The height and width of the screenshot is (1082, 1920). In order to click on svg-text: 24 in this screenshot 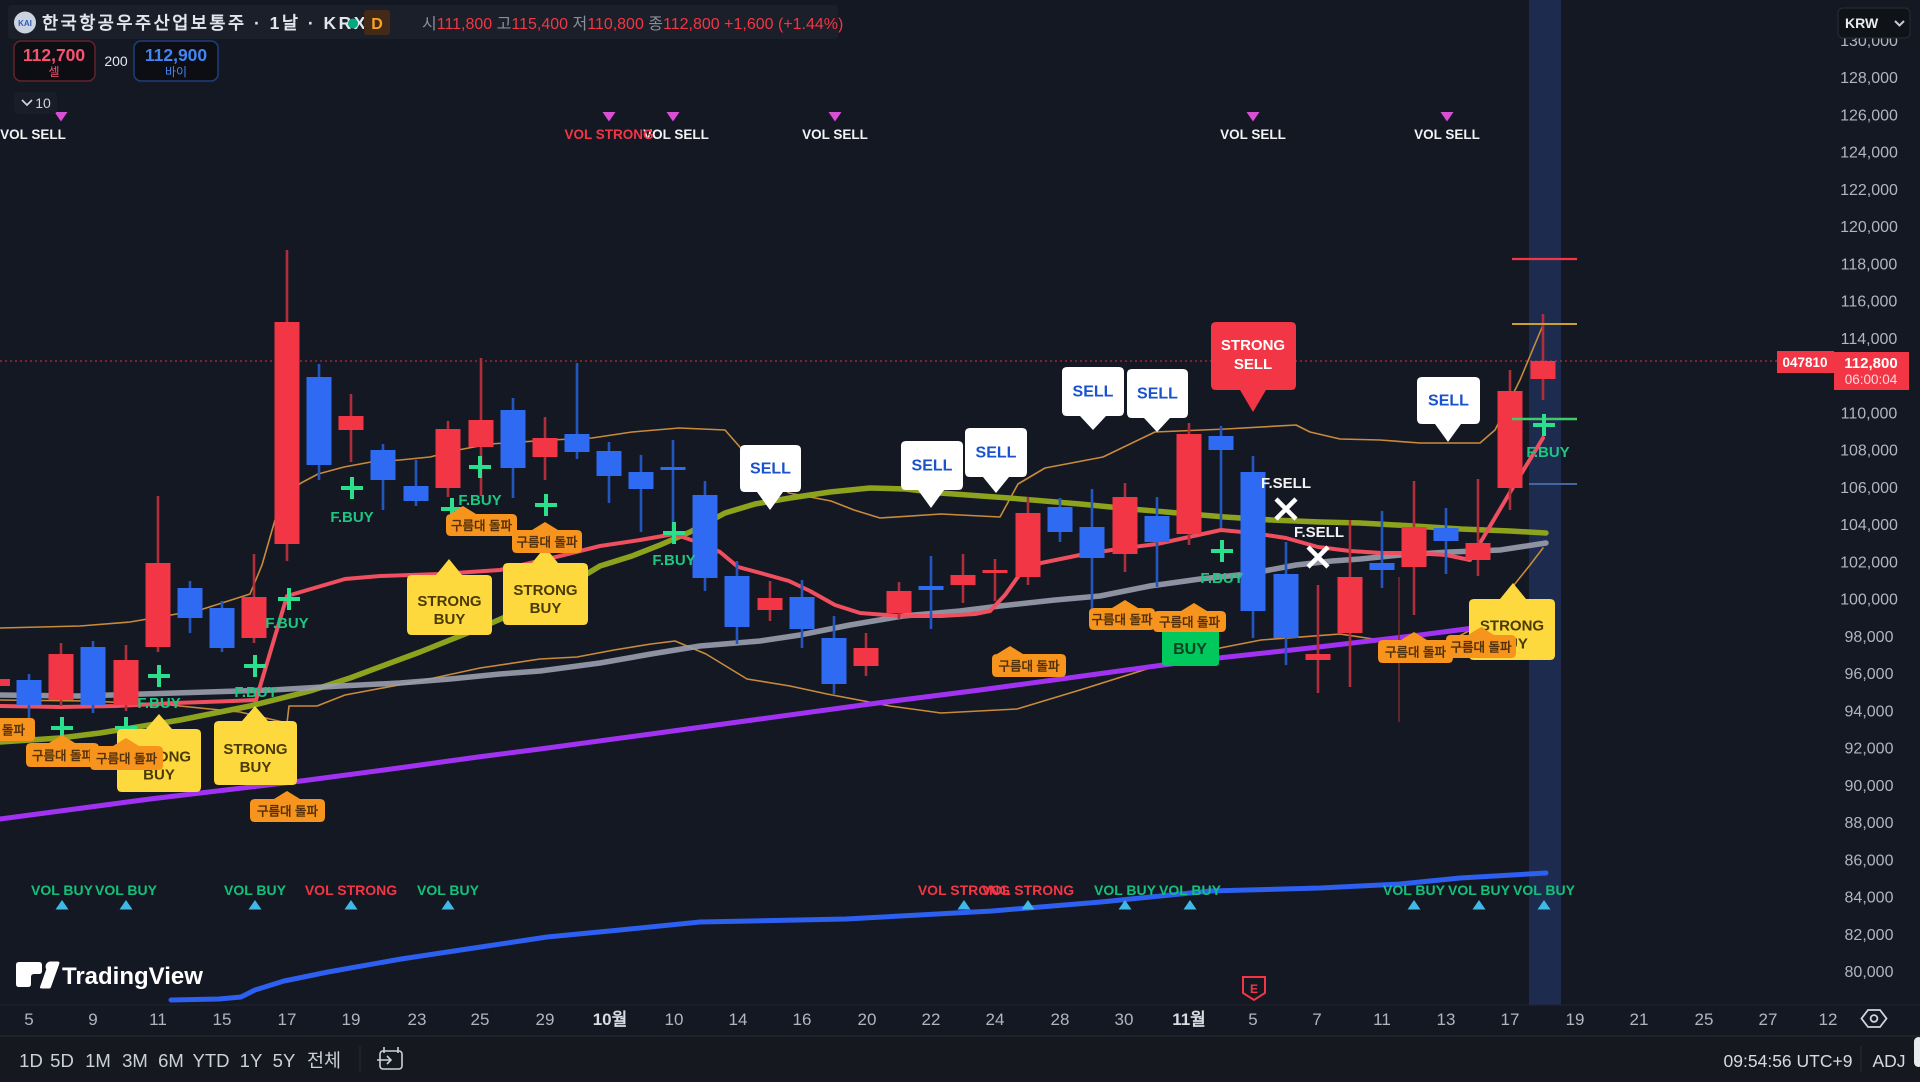, I will do `click(995, 1019)`.